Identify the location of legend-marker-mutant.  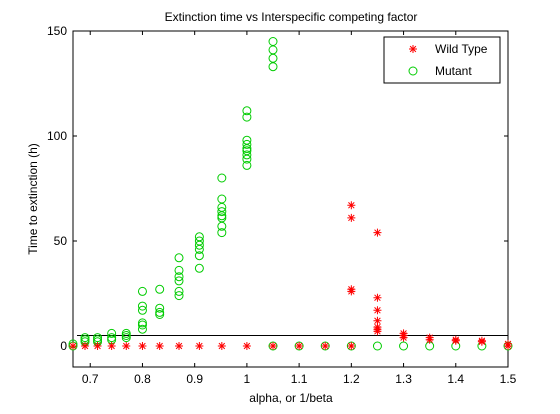
(413, 71).